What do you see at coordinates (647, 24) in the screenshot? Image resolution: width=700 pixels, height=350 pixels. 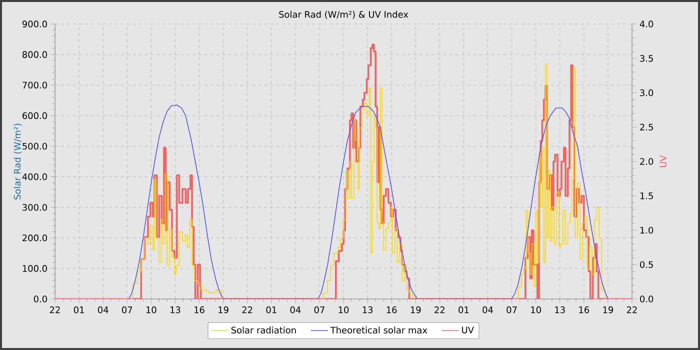 I see `y2-tick-label: 4.0` at bounding box center [647, 24].